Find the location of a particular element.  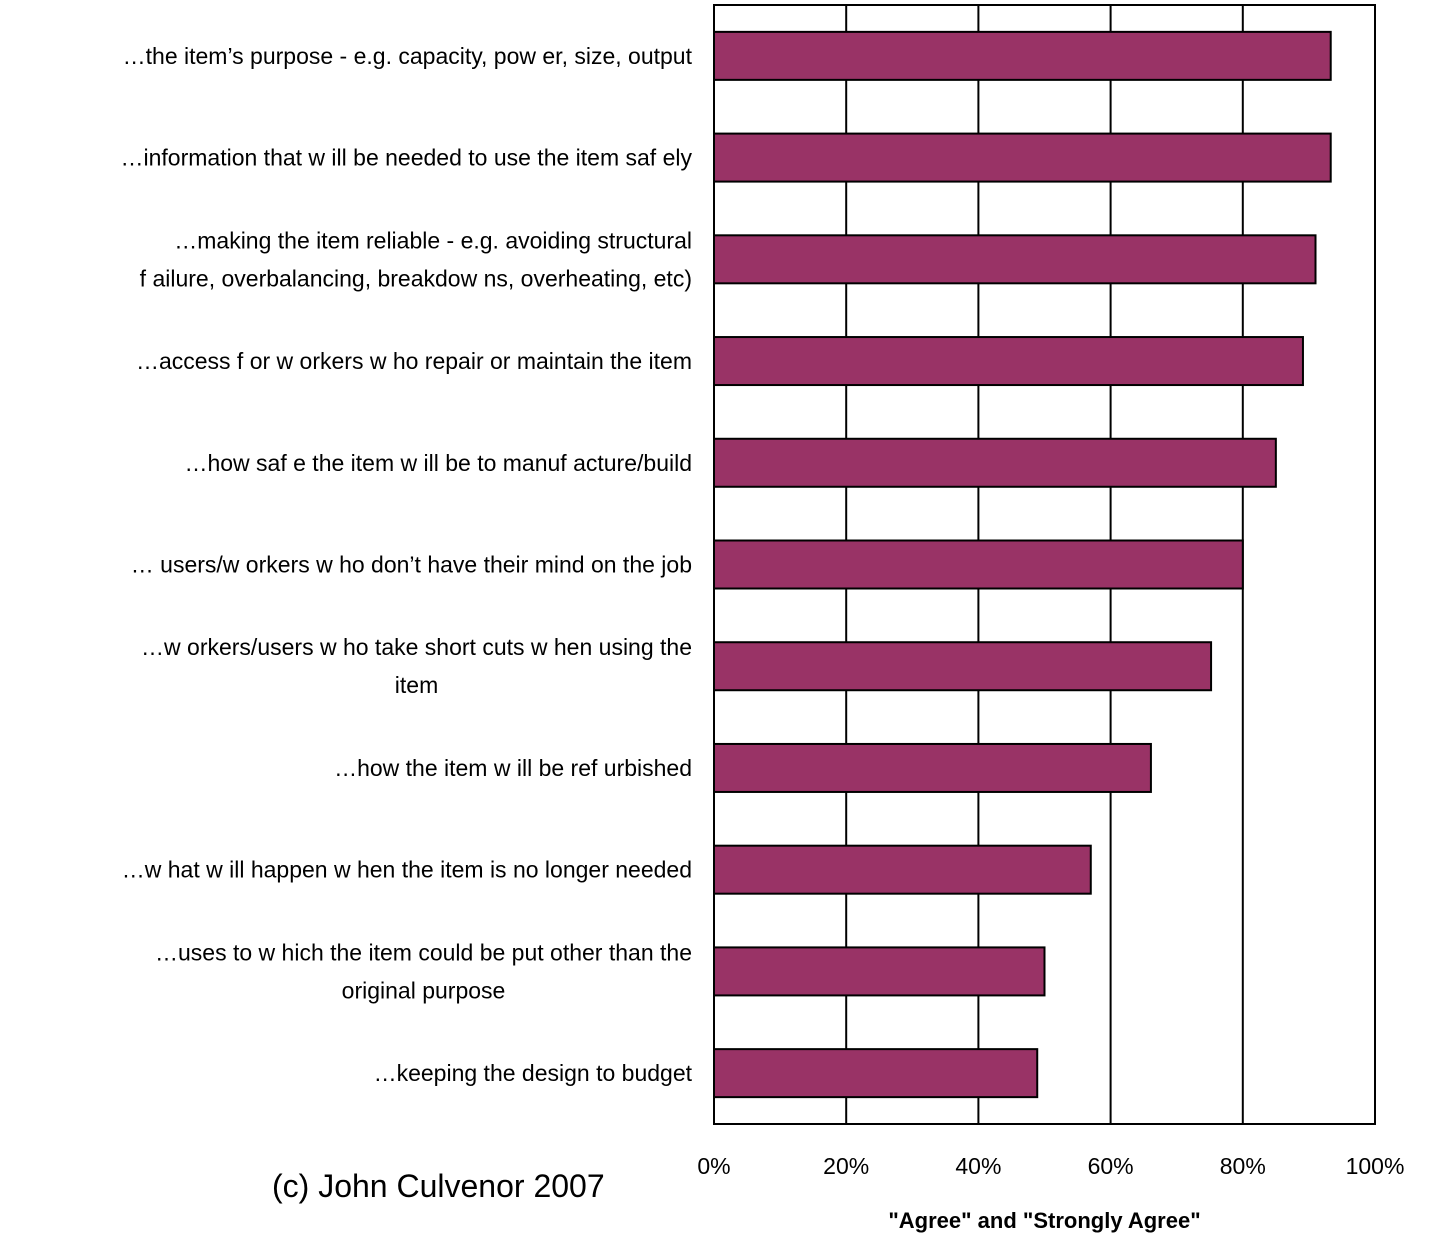

x-axis-title: "Agree" and "Strongly Agree" is located at coordinates (1044, 1220).